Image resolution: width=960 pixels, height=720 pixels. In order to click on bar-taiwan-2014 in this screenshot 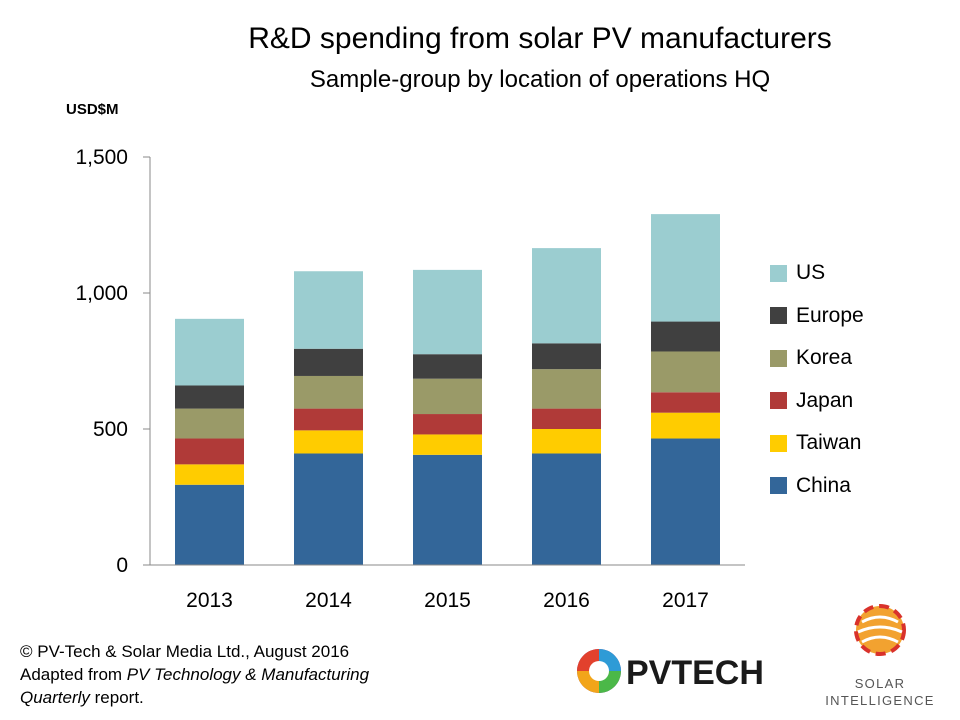, I will do `click(328, 442)`.